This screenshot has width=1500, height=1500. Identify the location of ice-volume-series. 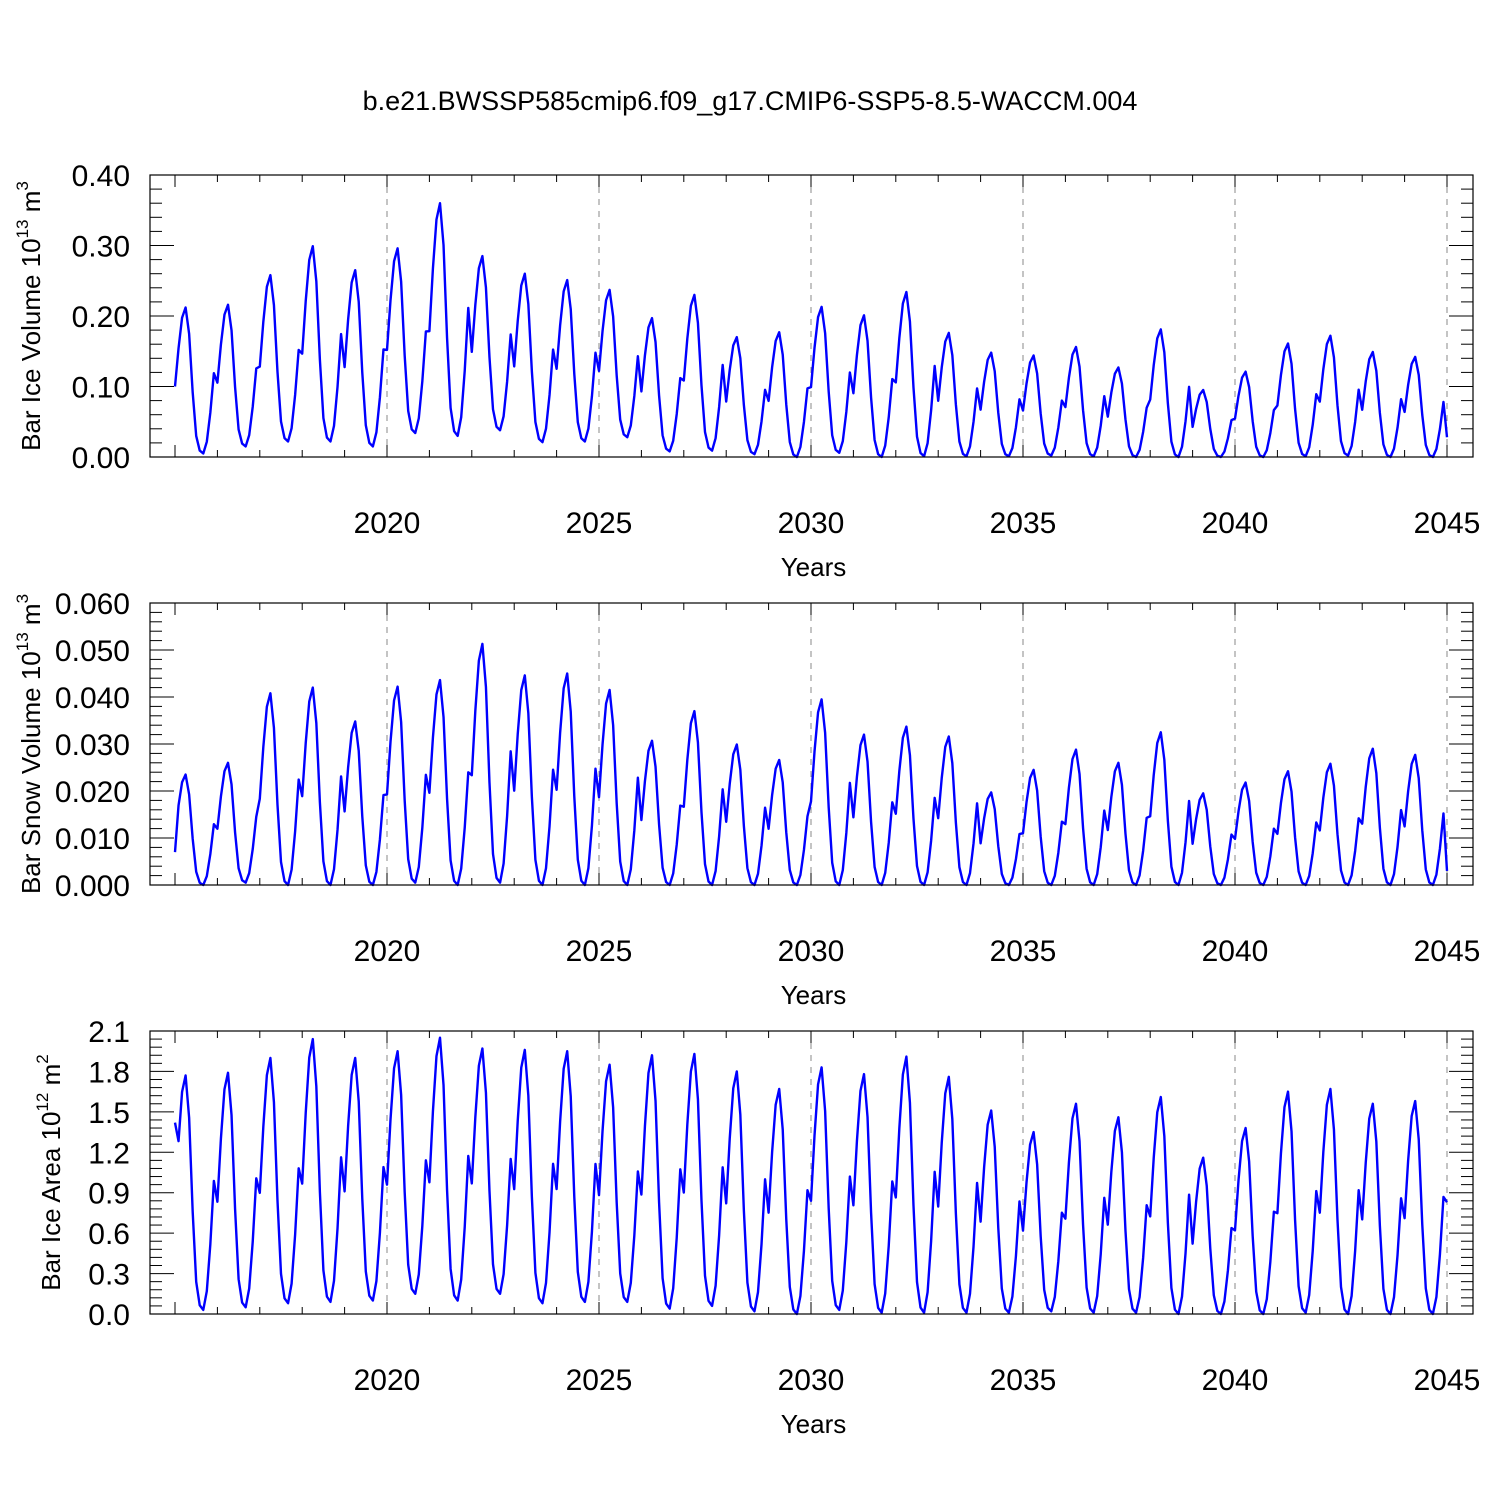
(811, 330).